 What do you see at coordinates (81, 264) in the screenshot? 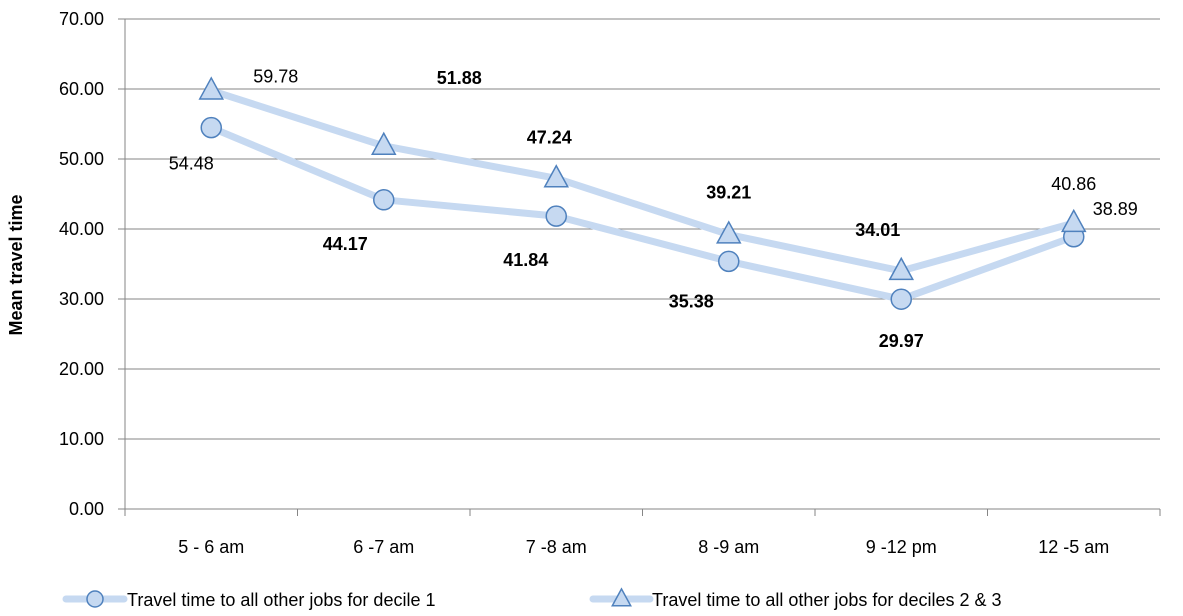
I see `y-tick-labels: 0.00 10.00 20.00 30.00 40.00 50.00 60.00 70.00` at bounding box center [81, 264].